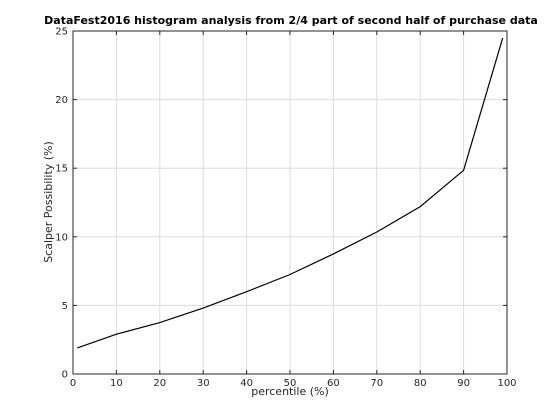  I want to click on y-tick-label: 10, so click(61, 237).